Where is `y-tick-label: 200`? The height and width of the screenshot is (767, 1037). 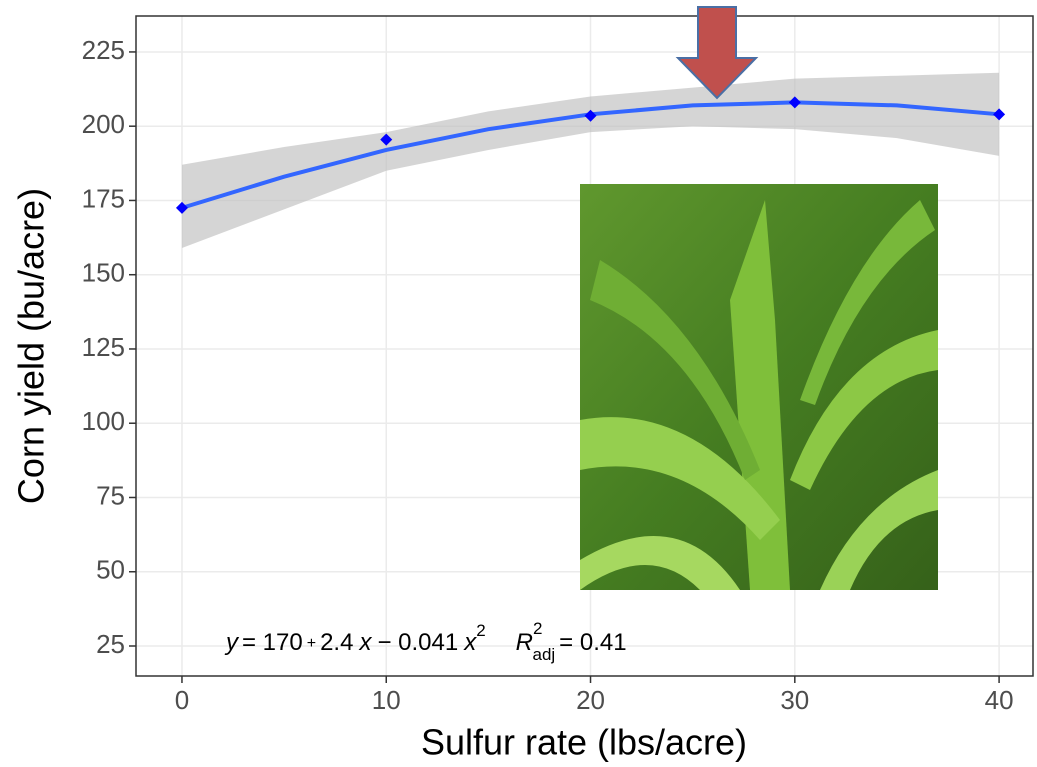
y-tick-label: 200 is located at coordinates (103, 124).